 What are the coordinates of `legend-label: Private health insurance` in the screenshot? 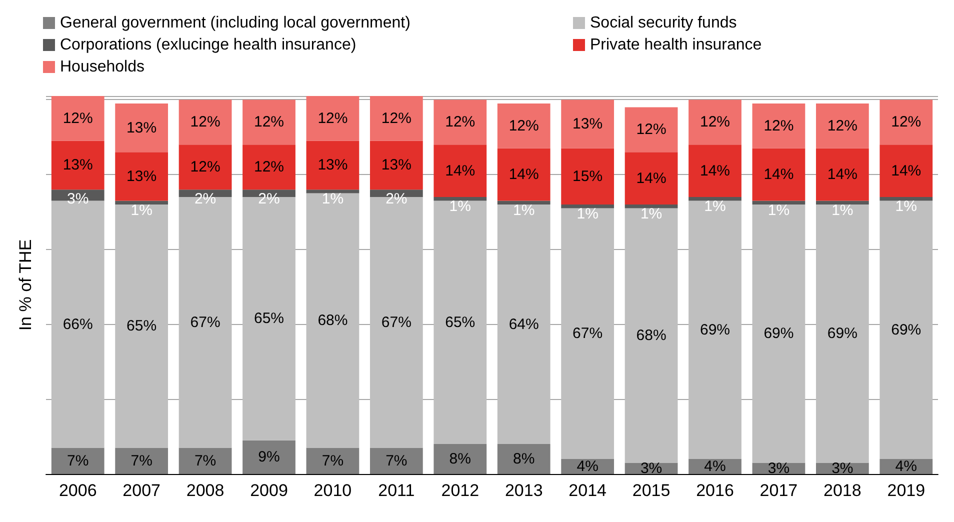 It's located at (676, 45).